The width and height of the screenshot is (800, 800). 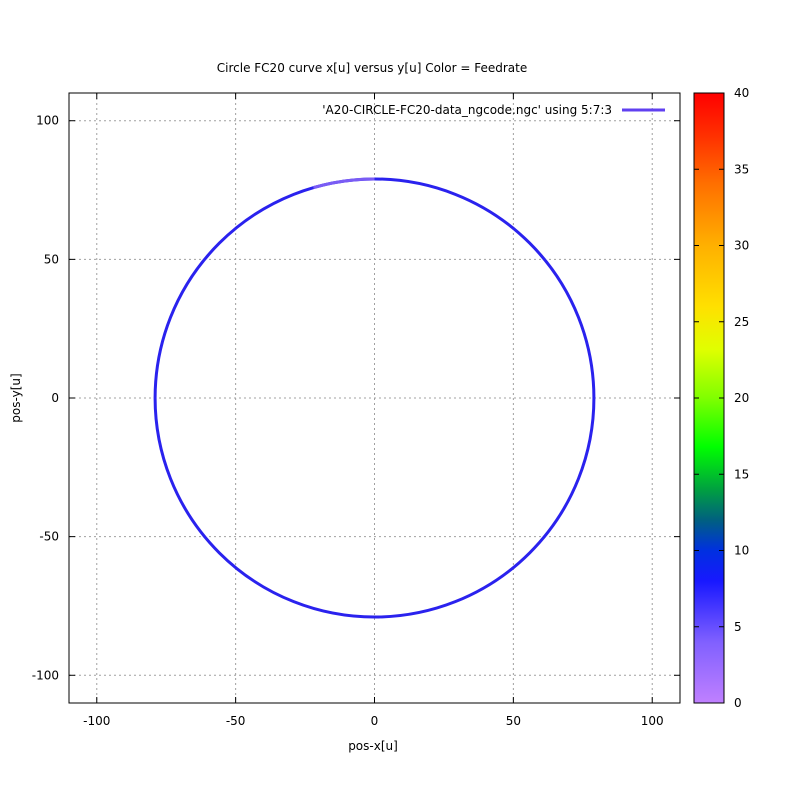 What do you see at coordinates (741, 246) in the screenshot?
I see `colorbar-tick-label: 30` at bounding box center [741, 246].